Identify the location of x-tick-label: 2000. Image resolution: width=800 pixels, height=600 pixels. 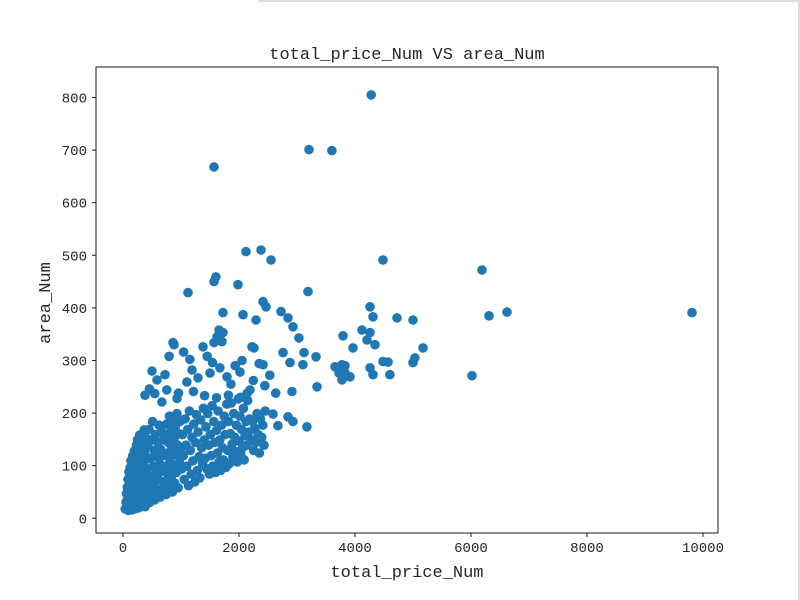
(239, 549).